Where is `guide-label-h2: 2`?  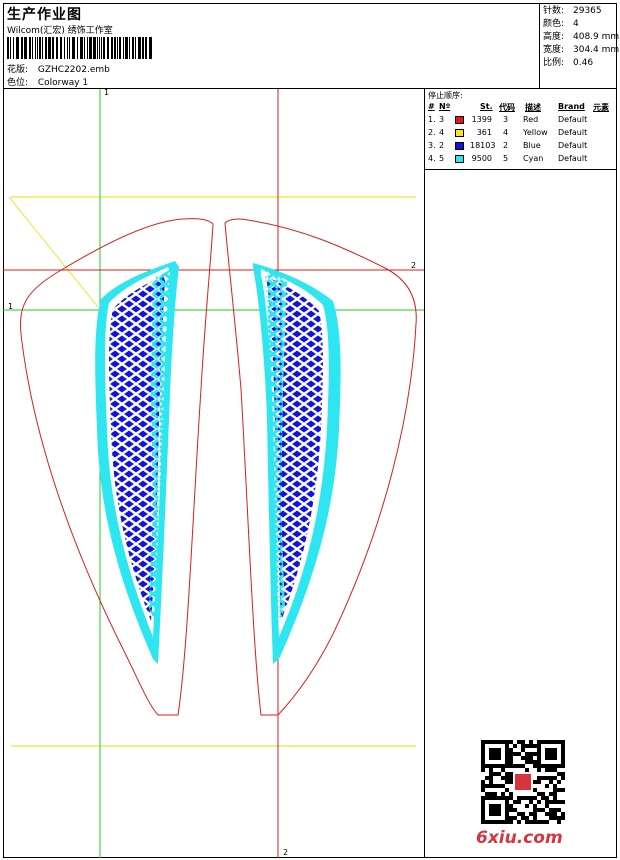
guide-label-h2: 2 is located at coordinates (414, 265).